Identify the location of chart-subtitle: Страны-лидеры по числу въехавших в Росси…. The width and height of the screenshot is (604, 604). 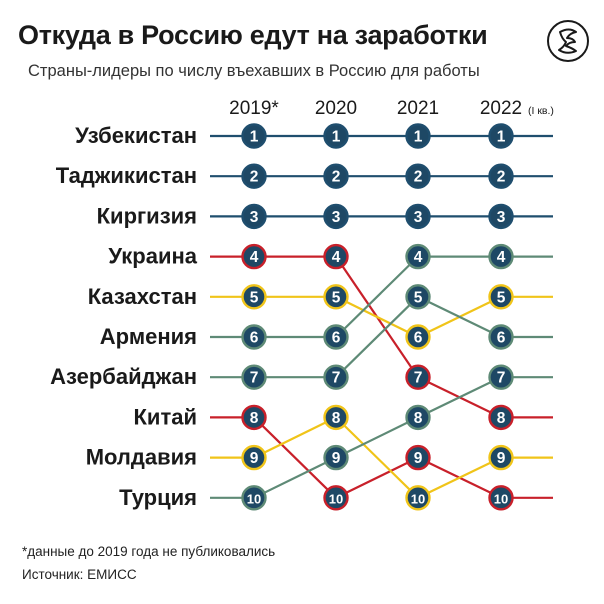
(254, 71).